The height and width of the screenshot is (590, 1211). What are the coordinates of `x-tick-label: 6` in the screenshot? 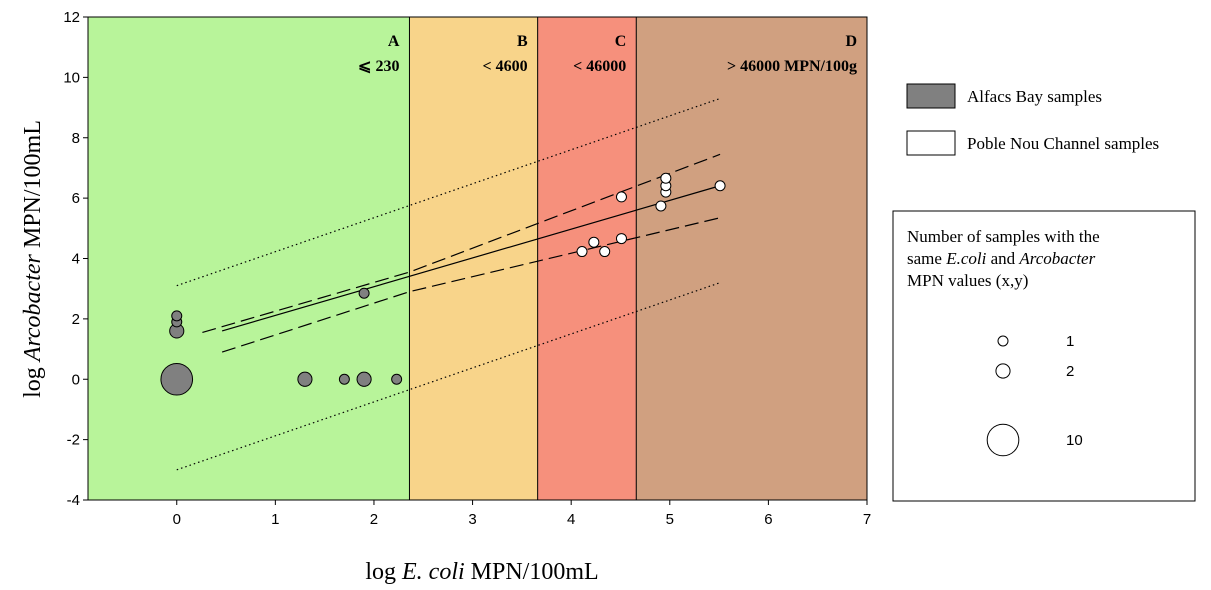 It's located at (768, 519).